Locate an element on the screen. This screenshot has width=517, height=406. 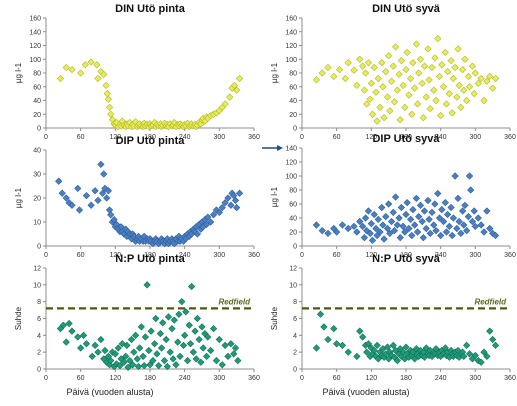
y-tick-label: 40 is located at coordinates (37, 151).